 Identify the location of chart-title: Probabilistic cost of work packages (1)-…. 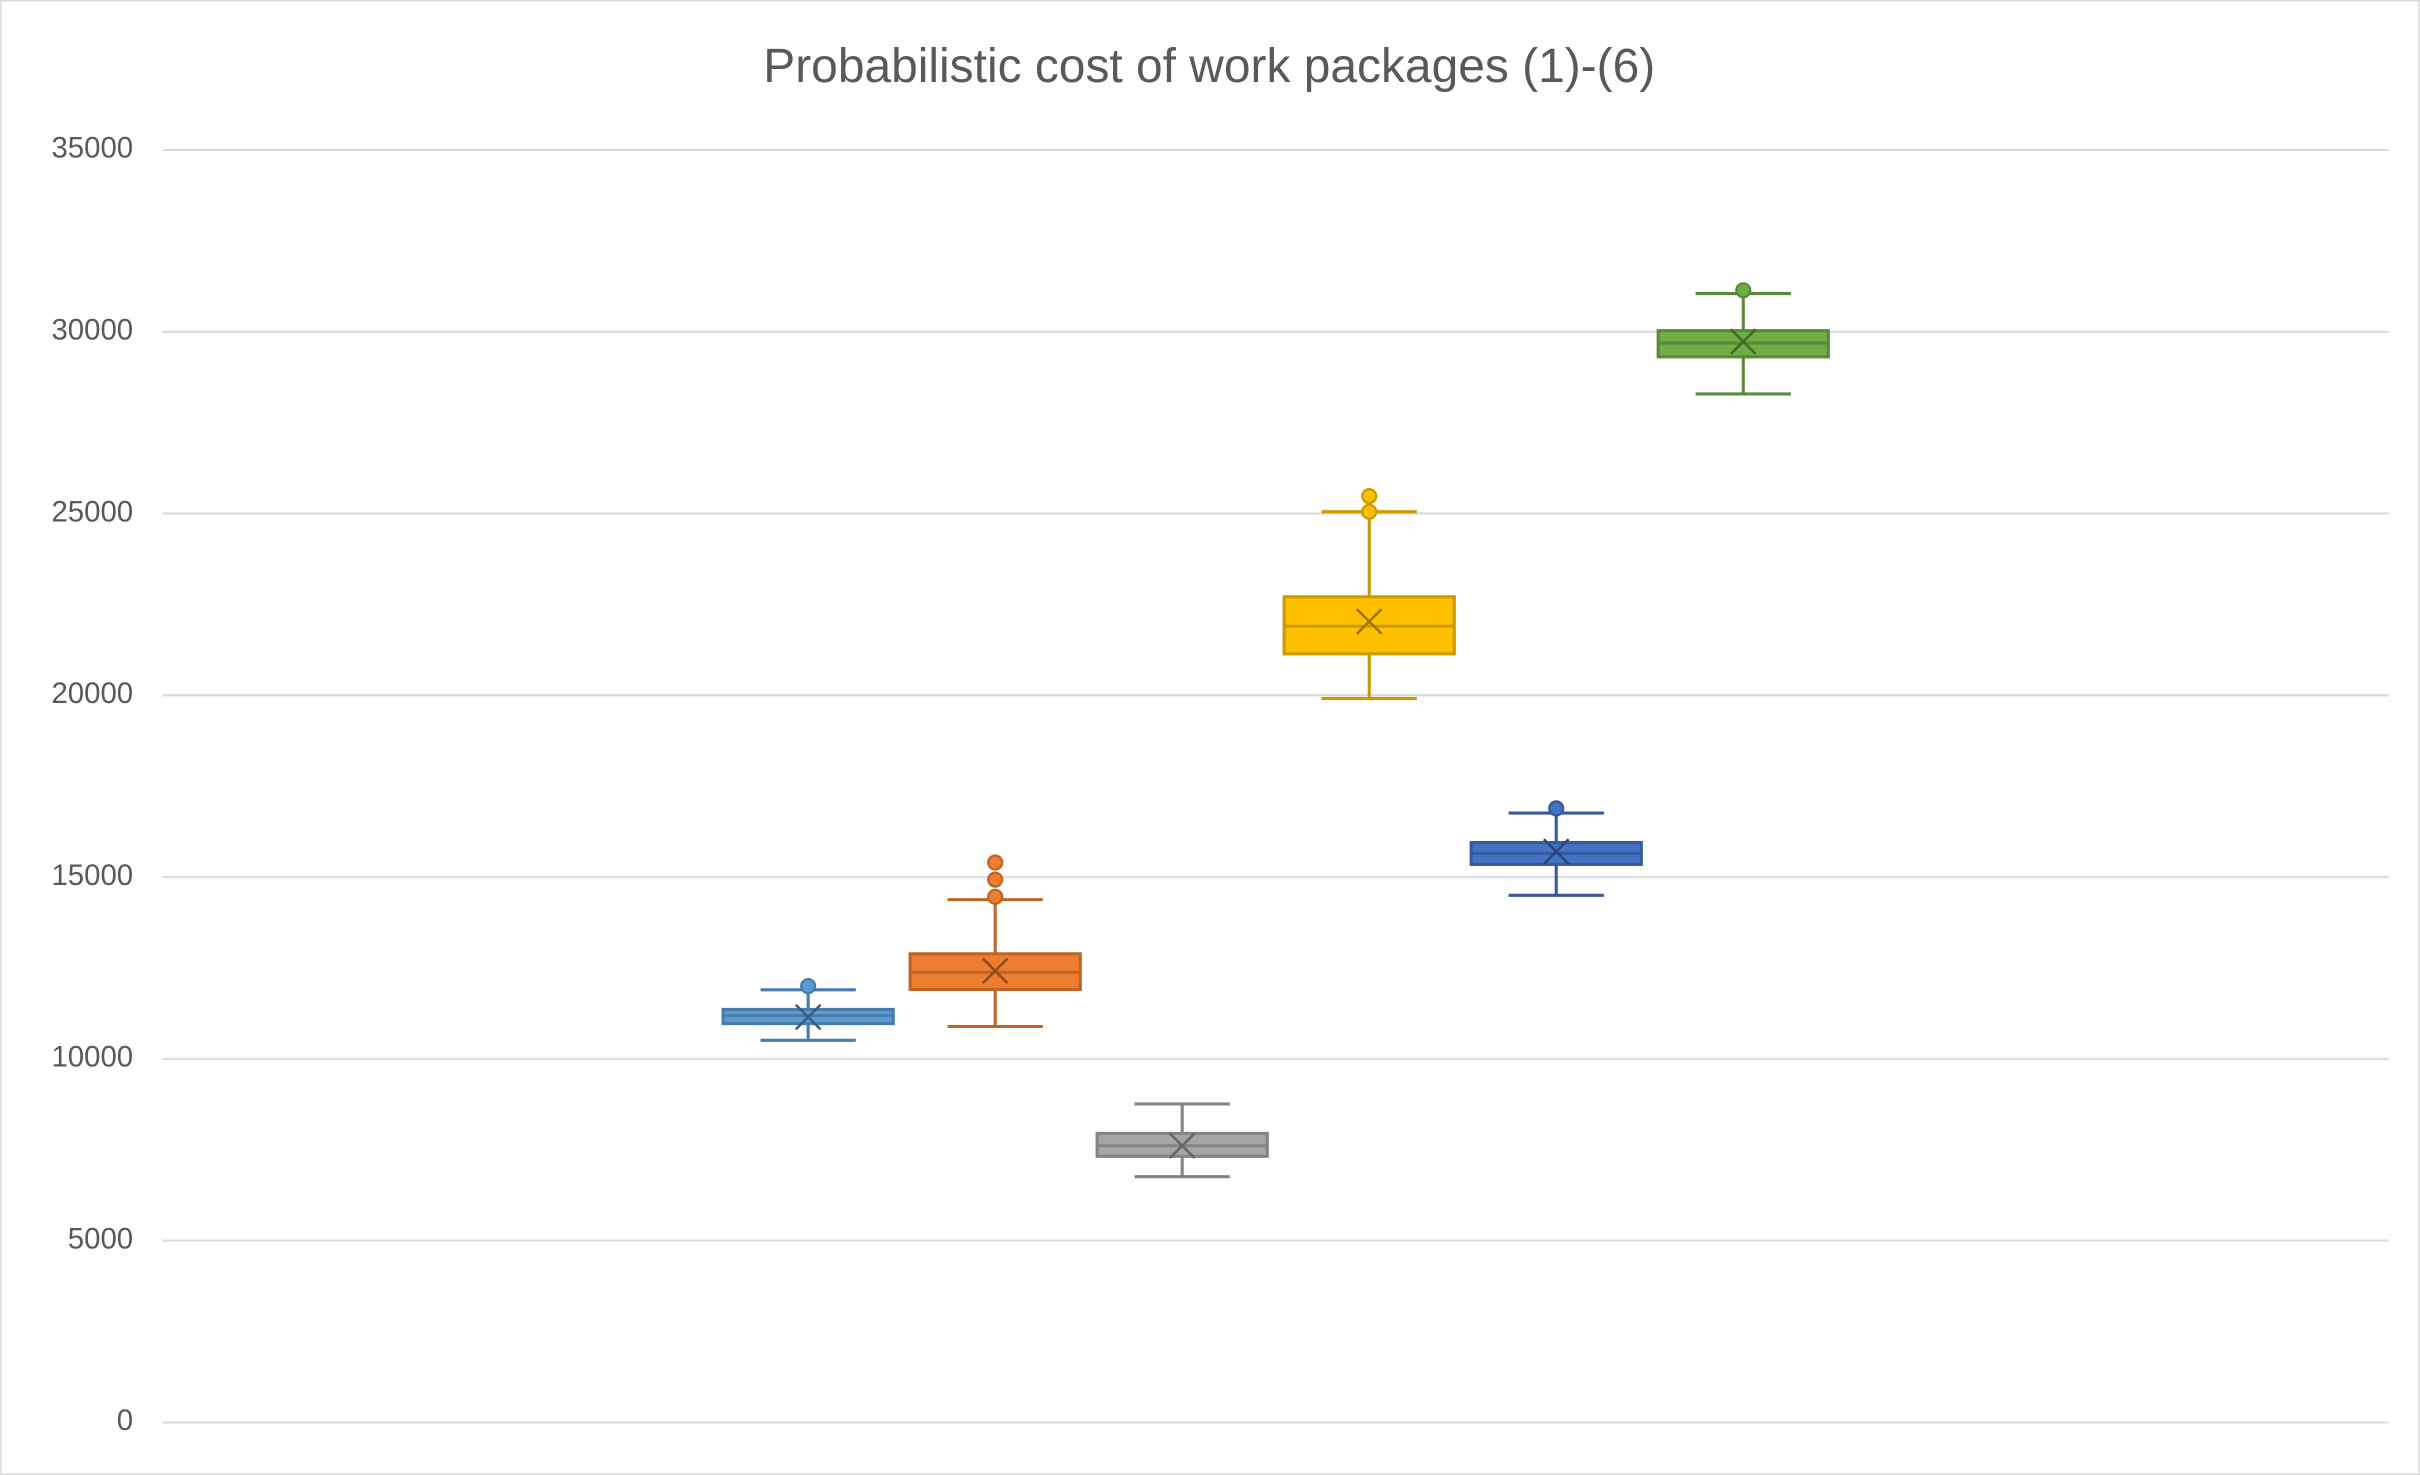
(1209, 66).